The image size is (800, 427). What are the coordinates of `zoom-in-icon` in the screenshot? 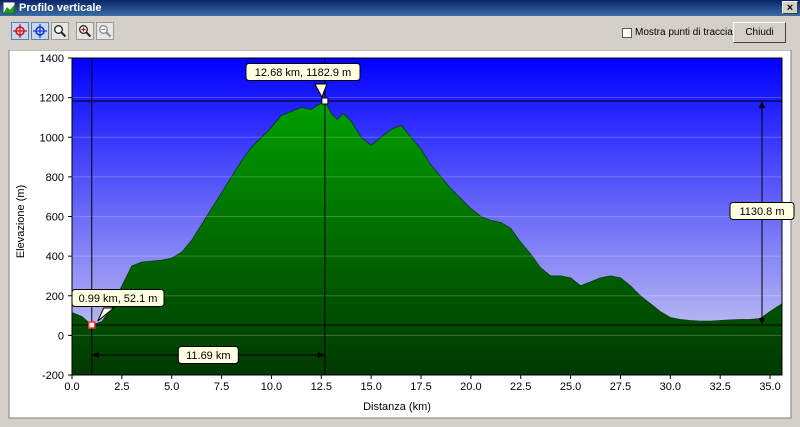 It's located at (85, 31).